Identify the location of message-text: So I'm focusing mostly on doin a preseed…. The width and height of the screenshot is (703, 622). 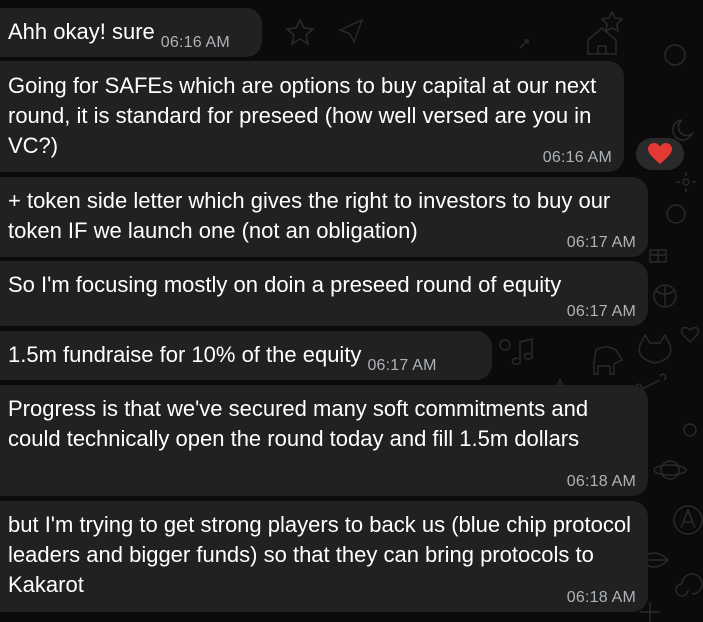
(285, 284).